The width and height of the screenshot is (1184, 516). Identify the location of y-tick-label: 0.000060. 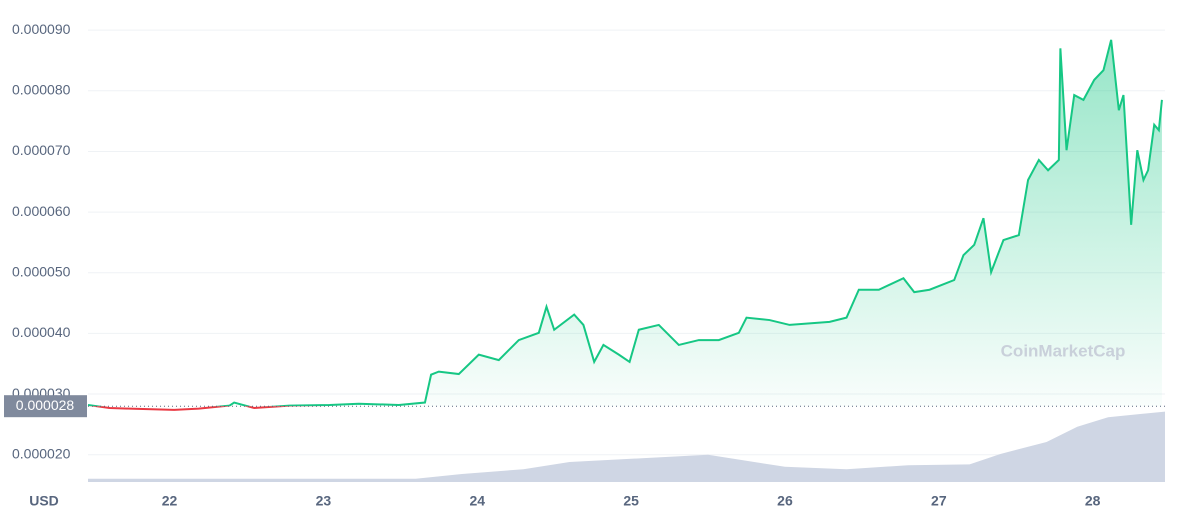
(41, 211).